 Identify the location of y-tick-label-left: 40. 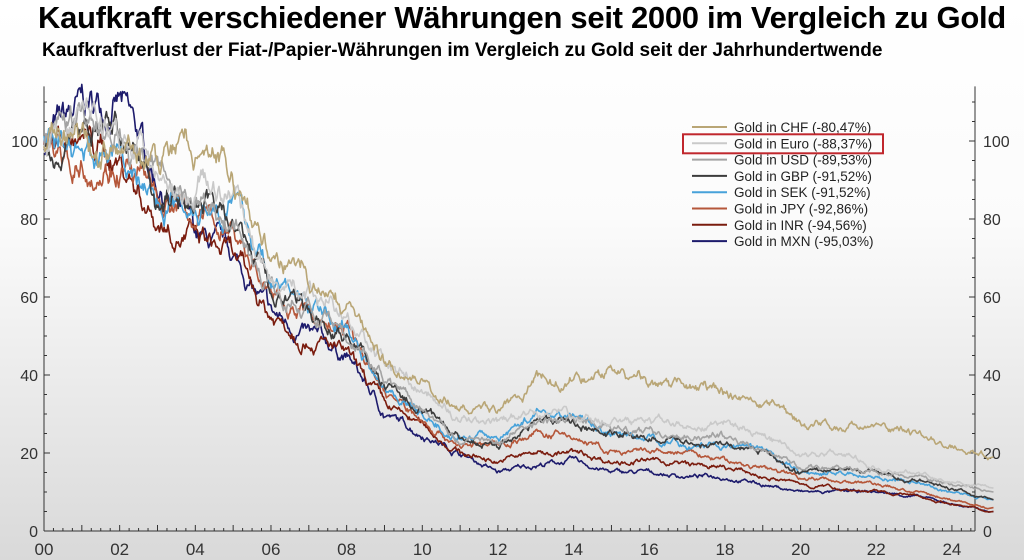
(29, 376).